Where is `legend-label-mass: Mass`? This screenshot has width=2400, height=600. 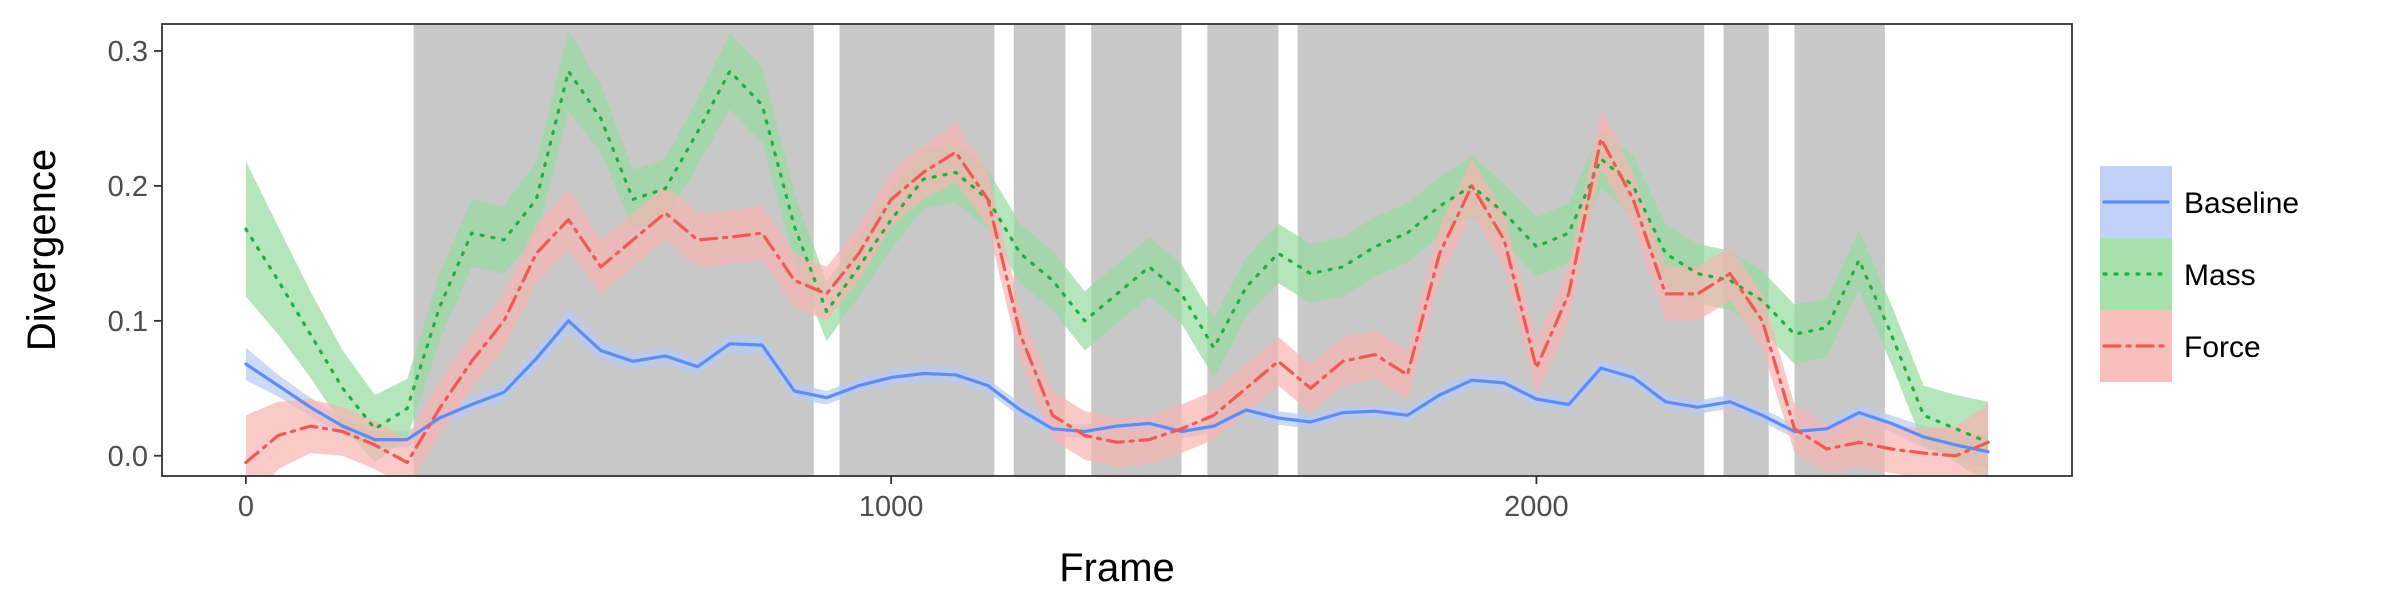
legend-label-mass: Mass is located at coordinates (2220, 275).